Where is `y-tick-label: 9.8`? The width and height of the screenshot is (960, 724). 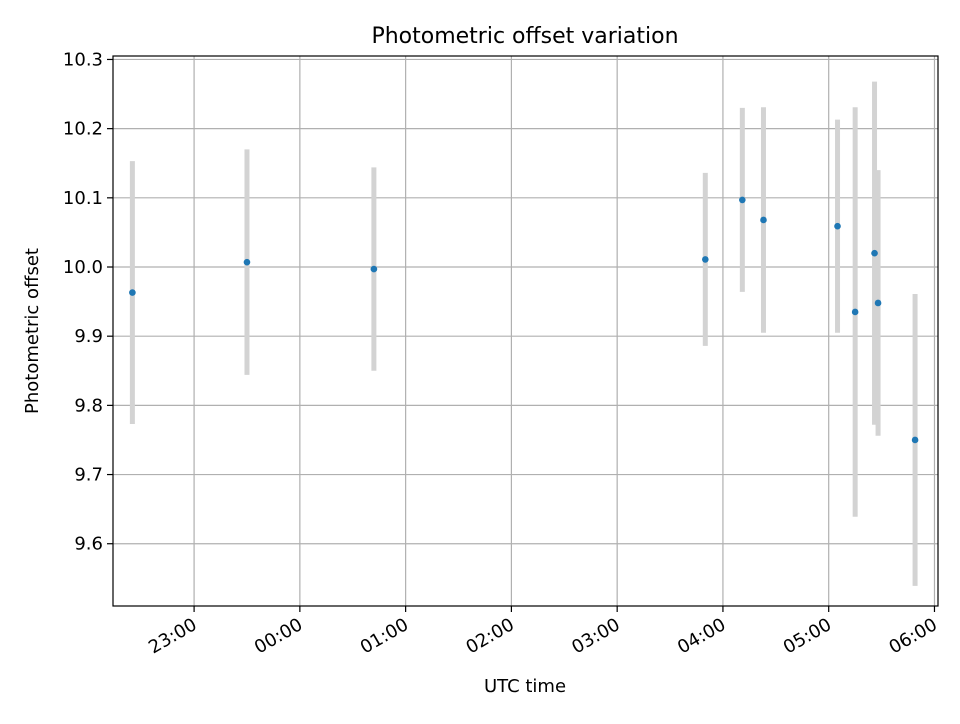
y-tick-label: 9.8 is located at coordinates (88, 405).